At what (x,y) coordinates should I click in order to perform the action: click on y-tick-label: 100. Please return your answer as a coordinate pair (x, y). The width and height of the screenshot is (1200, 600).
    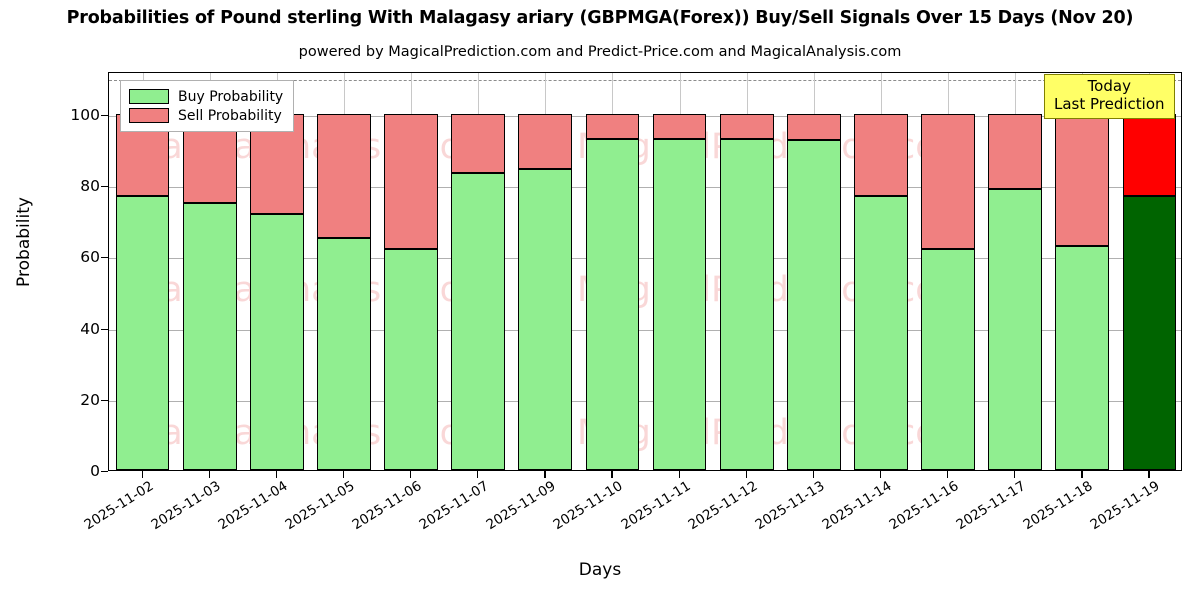
    Looking at the image, I should click on (85, 114).